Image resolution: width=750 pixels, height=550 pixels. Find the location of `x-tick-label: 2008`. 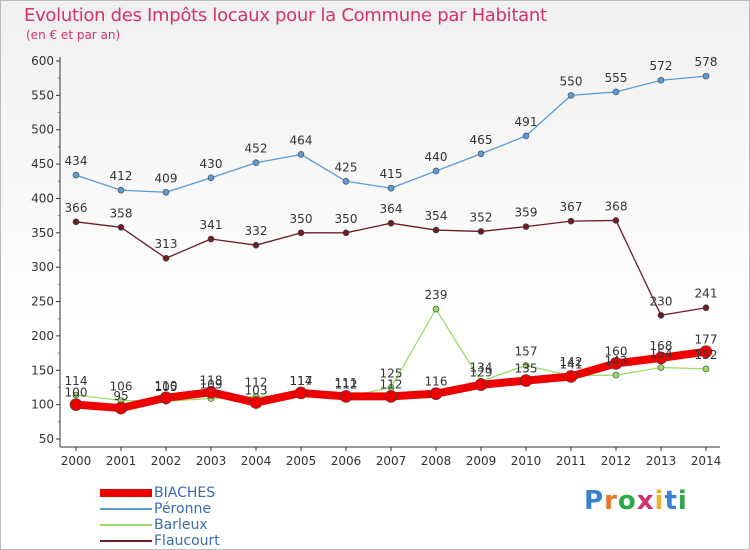

x-tick-label: 2008 is located at coordinates (436, 461).